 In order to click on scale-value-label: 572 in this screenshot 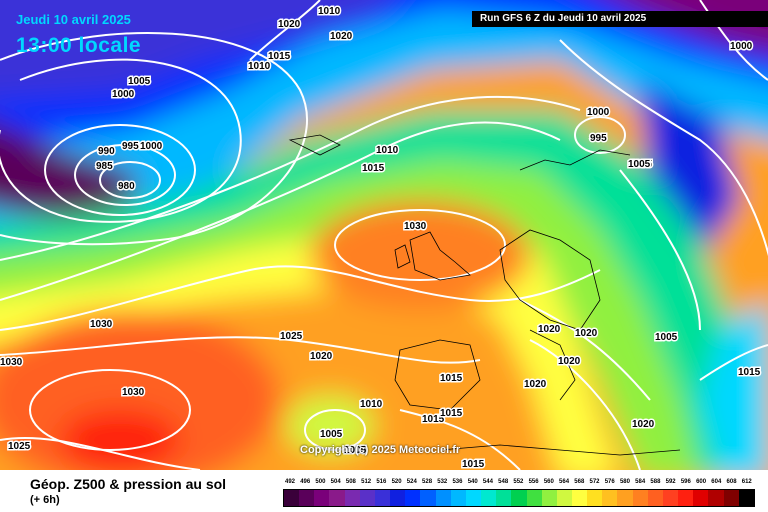, I will do `click(594, 482)`.